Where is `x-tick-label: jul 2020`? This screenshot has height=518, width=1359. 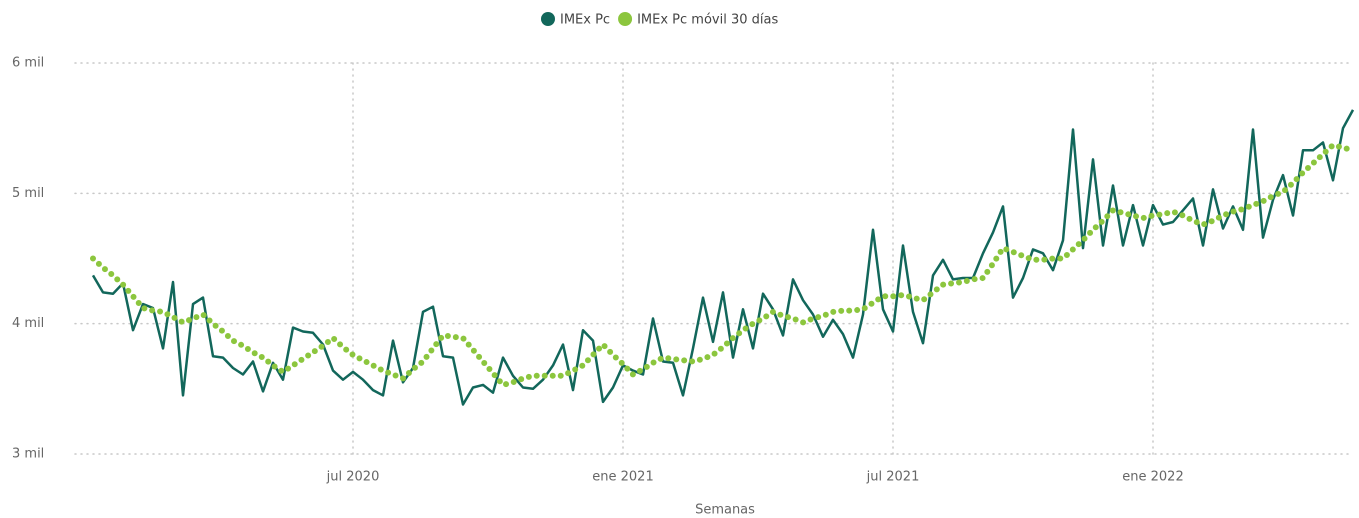
x-tick-label: jul 2020 is located at coordinates (353, 477).